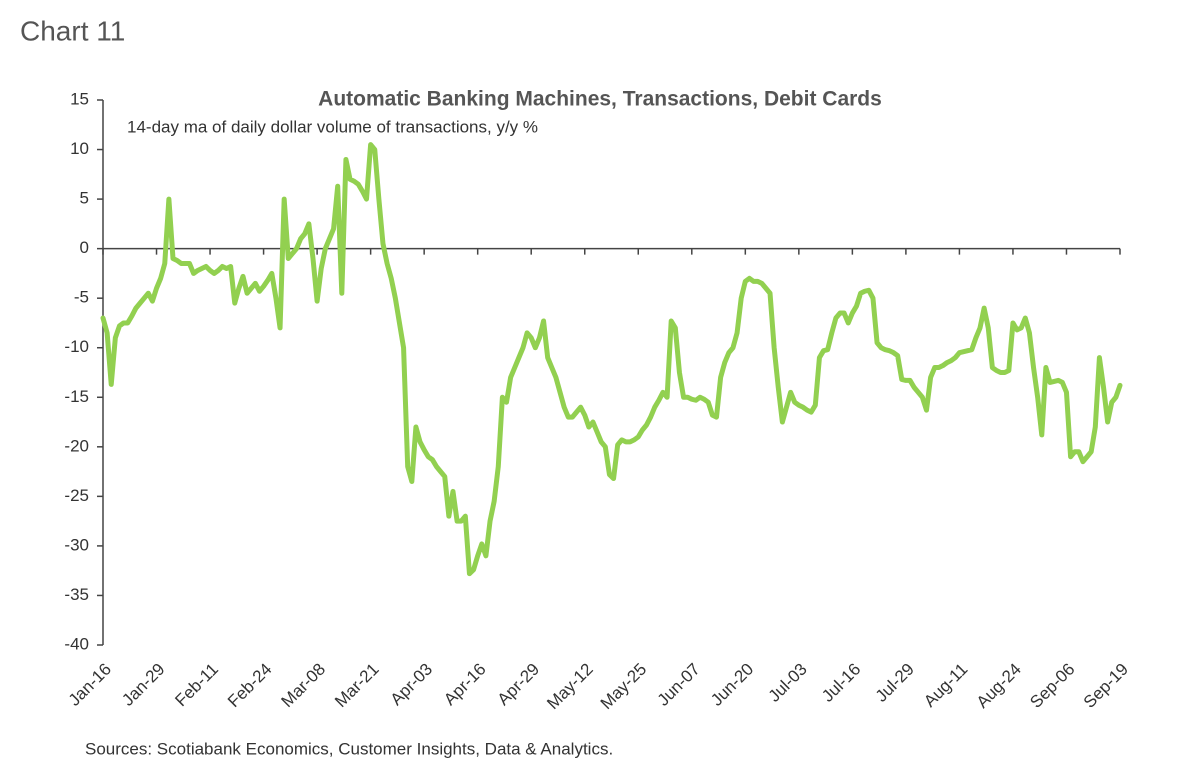 This screenshot has width=1177, height=776. What do you see at coordinates (945, 685) in the screenshot?
I see `x-tick-label: Aug-11` at bounding box center [945, 685].